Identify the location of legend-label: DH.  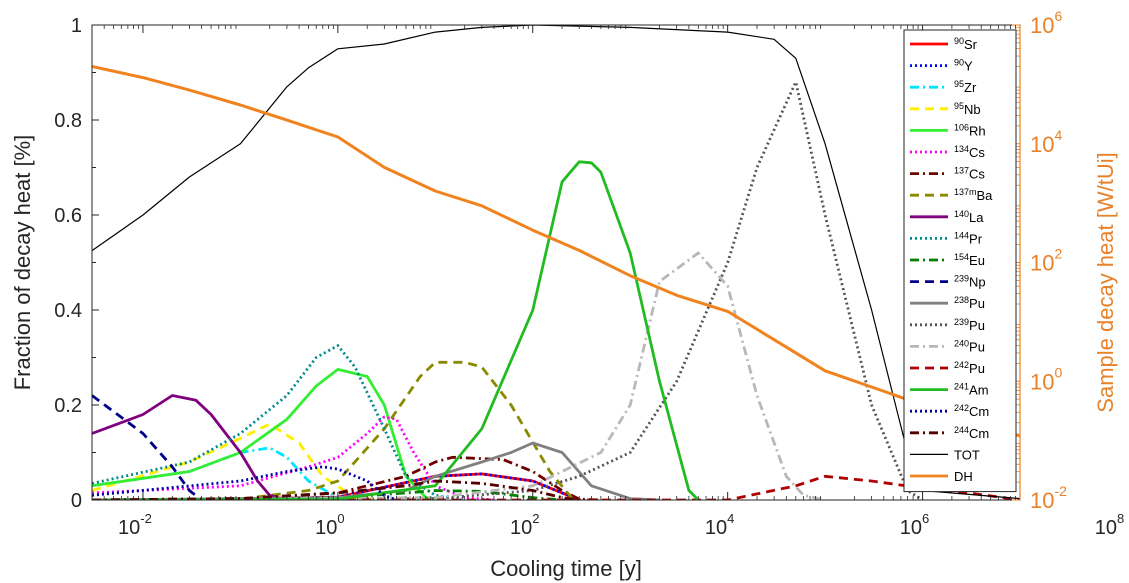
(963, 476).